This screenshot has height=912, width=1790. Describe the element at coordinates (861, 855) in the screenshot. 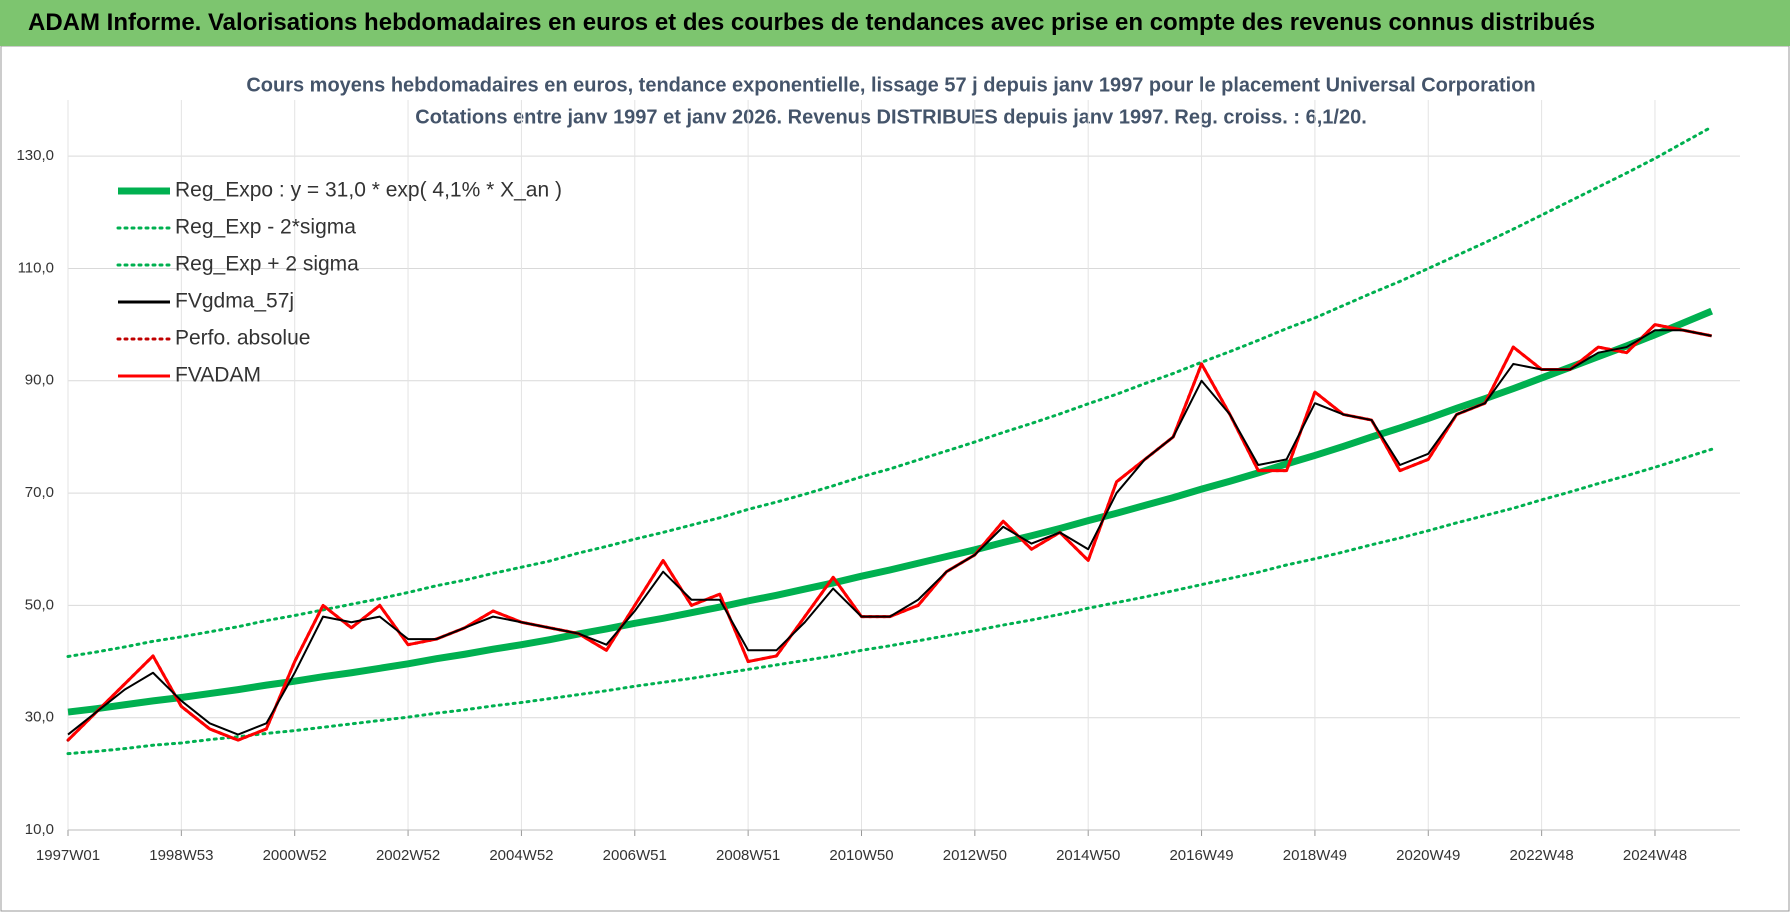

I see `x-tick-label: 2010W50` at that location.